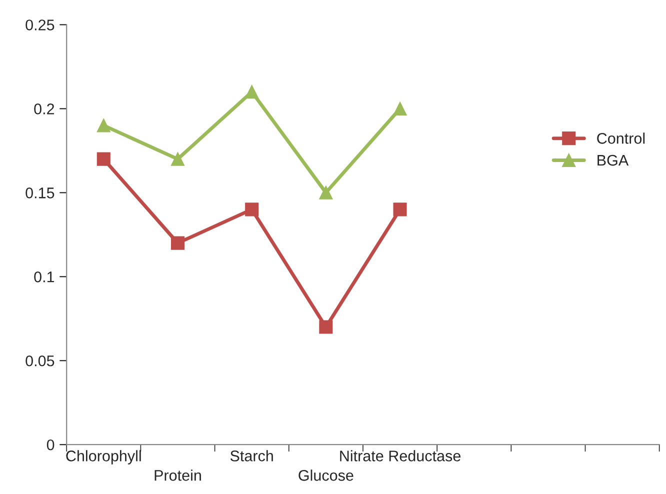 The height and width of the screenshot is (494, 666). Describe the element at coordinates (613, 160) in the screenshot. I see `legend-label: BGA` at that location.